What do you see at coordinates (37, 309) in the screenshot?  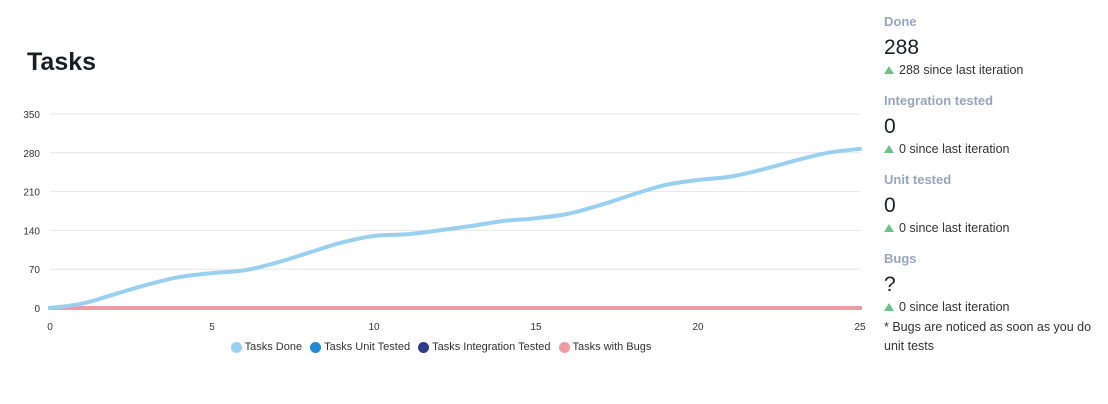 I see `y-tick-label: 0` at bounding box center [37, 309].